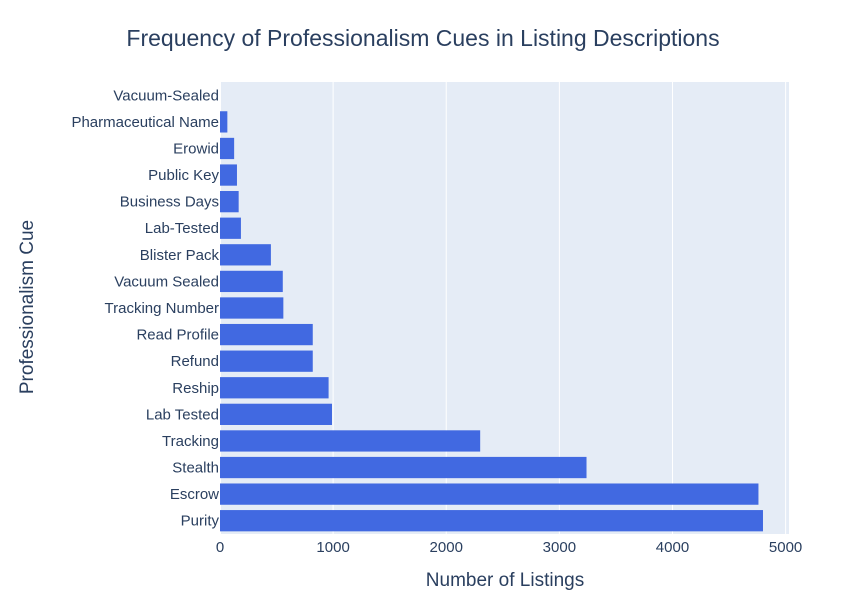 The image size is (847, 610). I want to click on y-tick-label: Public Key, so click(183, 175).